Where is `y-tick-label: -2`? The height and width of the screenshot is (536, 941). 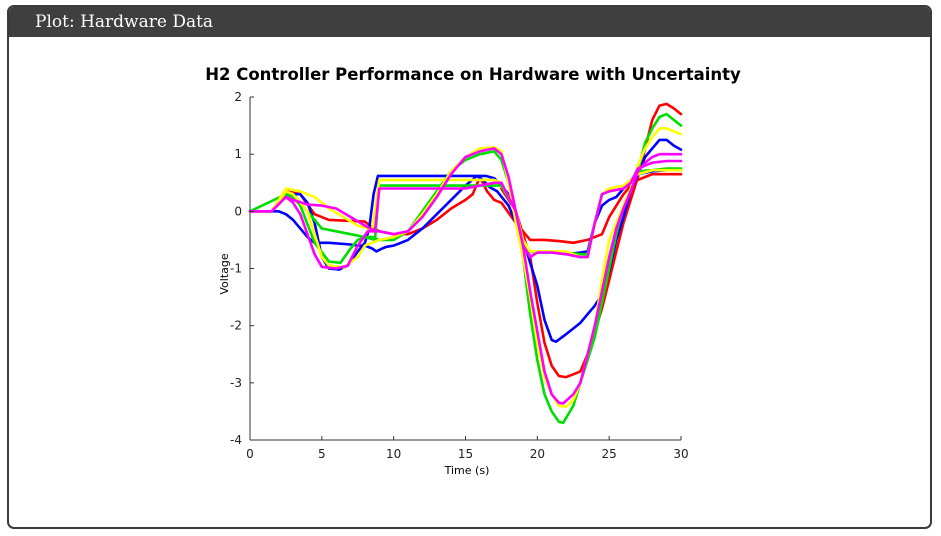
y-tick-label: -2 is located at coordinates (236, 326).